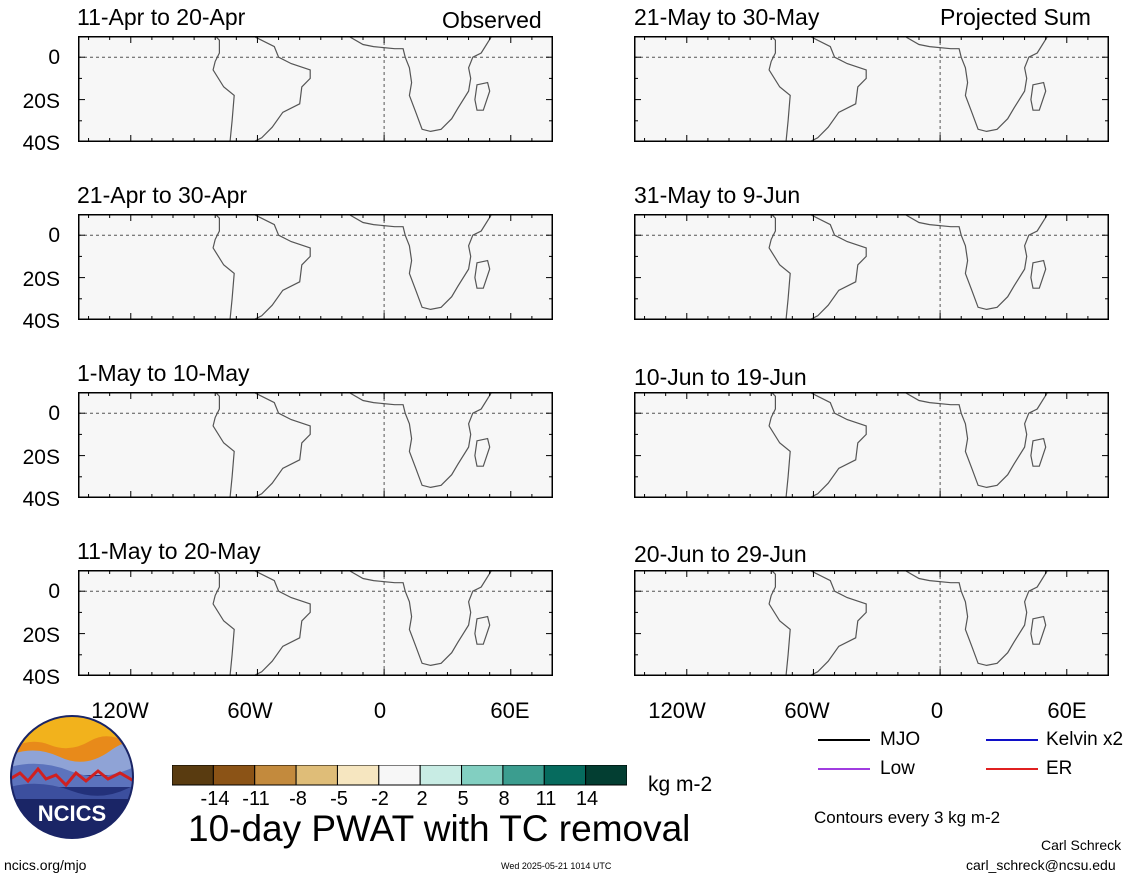 The width and height of the screenshot is (1135, 879). What do you see at coordinates (72, 813) in the screenshot?
I see `logo-text: NCICS` at bounding box center [72, 813].